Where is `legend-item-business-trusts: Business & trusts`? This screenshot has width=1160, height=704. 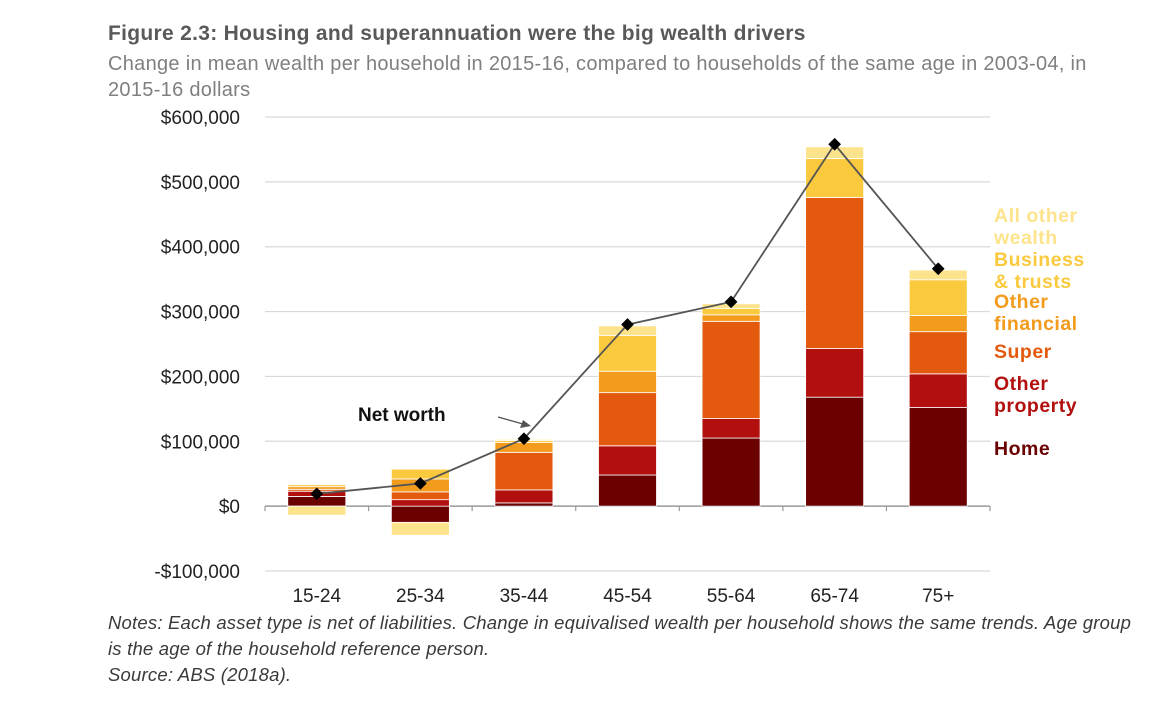 legend-item-business-trusts: Business & trusts is located at coordinates (1069, 271).